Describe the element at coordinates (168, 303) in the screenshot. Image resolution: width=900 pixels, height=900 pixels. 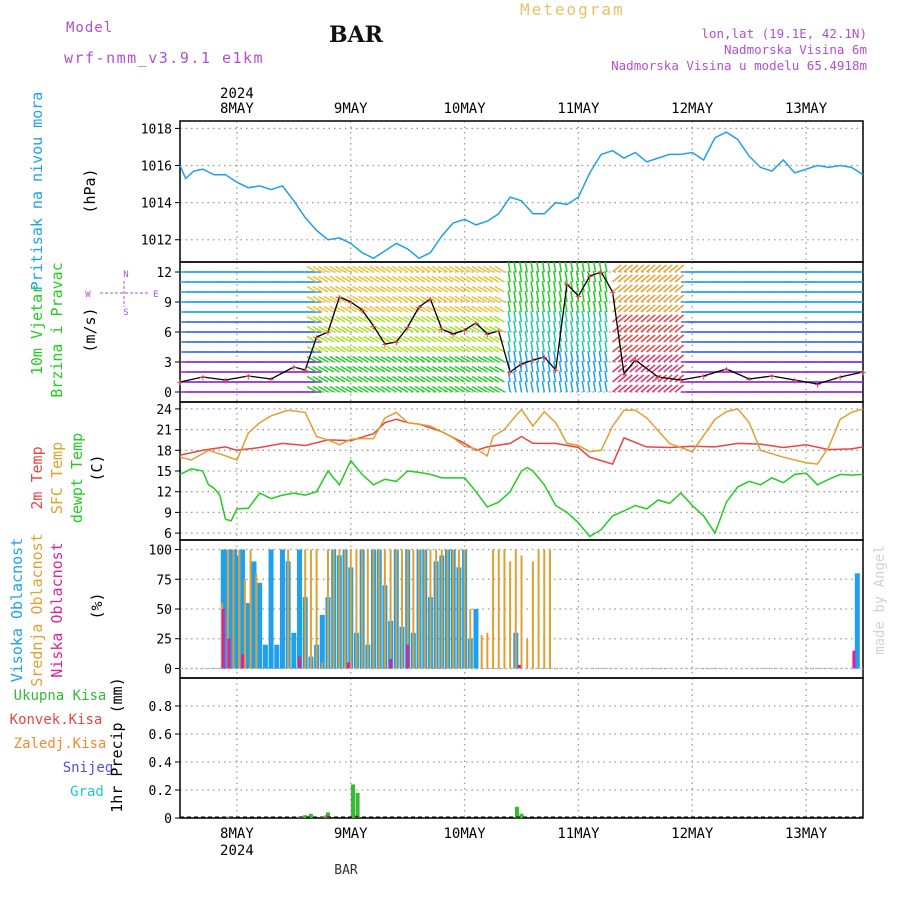
I see `wind-ytick-label: 9` at that location.